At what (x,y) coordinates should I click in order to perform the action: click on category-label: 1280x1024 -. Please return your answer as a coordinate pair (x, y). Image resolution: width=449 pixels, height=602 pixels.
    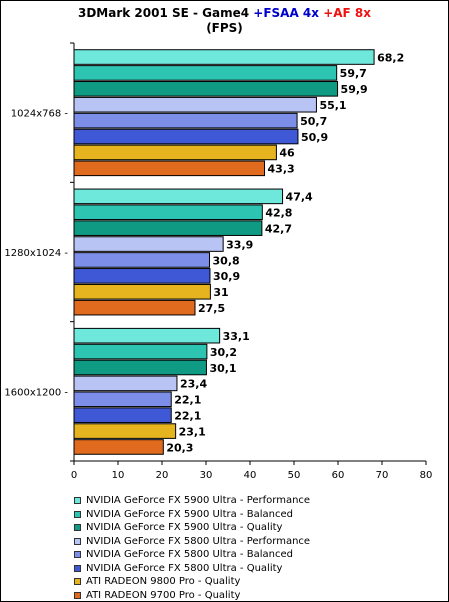
    Looking at the image, I should click on (36, 253).